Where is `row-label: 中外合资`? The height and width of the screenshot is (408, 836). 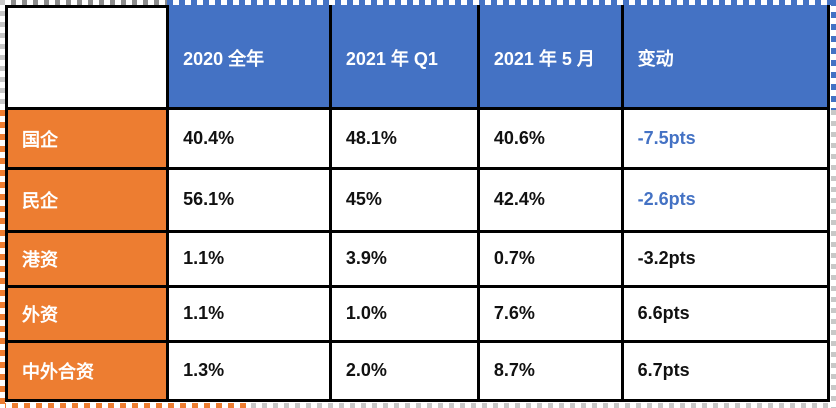
row-label: 中外合资 is located at coordinates (87, 371).